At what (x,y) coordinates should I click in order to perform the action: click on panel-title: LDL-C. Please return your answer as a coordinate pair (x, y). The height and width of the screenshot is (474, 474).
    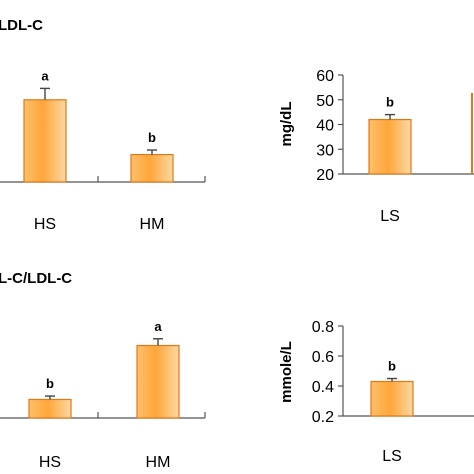
    Looking at the image, I should click on (21, 25).